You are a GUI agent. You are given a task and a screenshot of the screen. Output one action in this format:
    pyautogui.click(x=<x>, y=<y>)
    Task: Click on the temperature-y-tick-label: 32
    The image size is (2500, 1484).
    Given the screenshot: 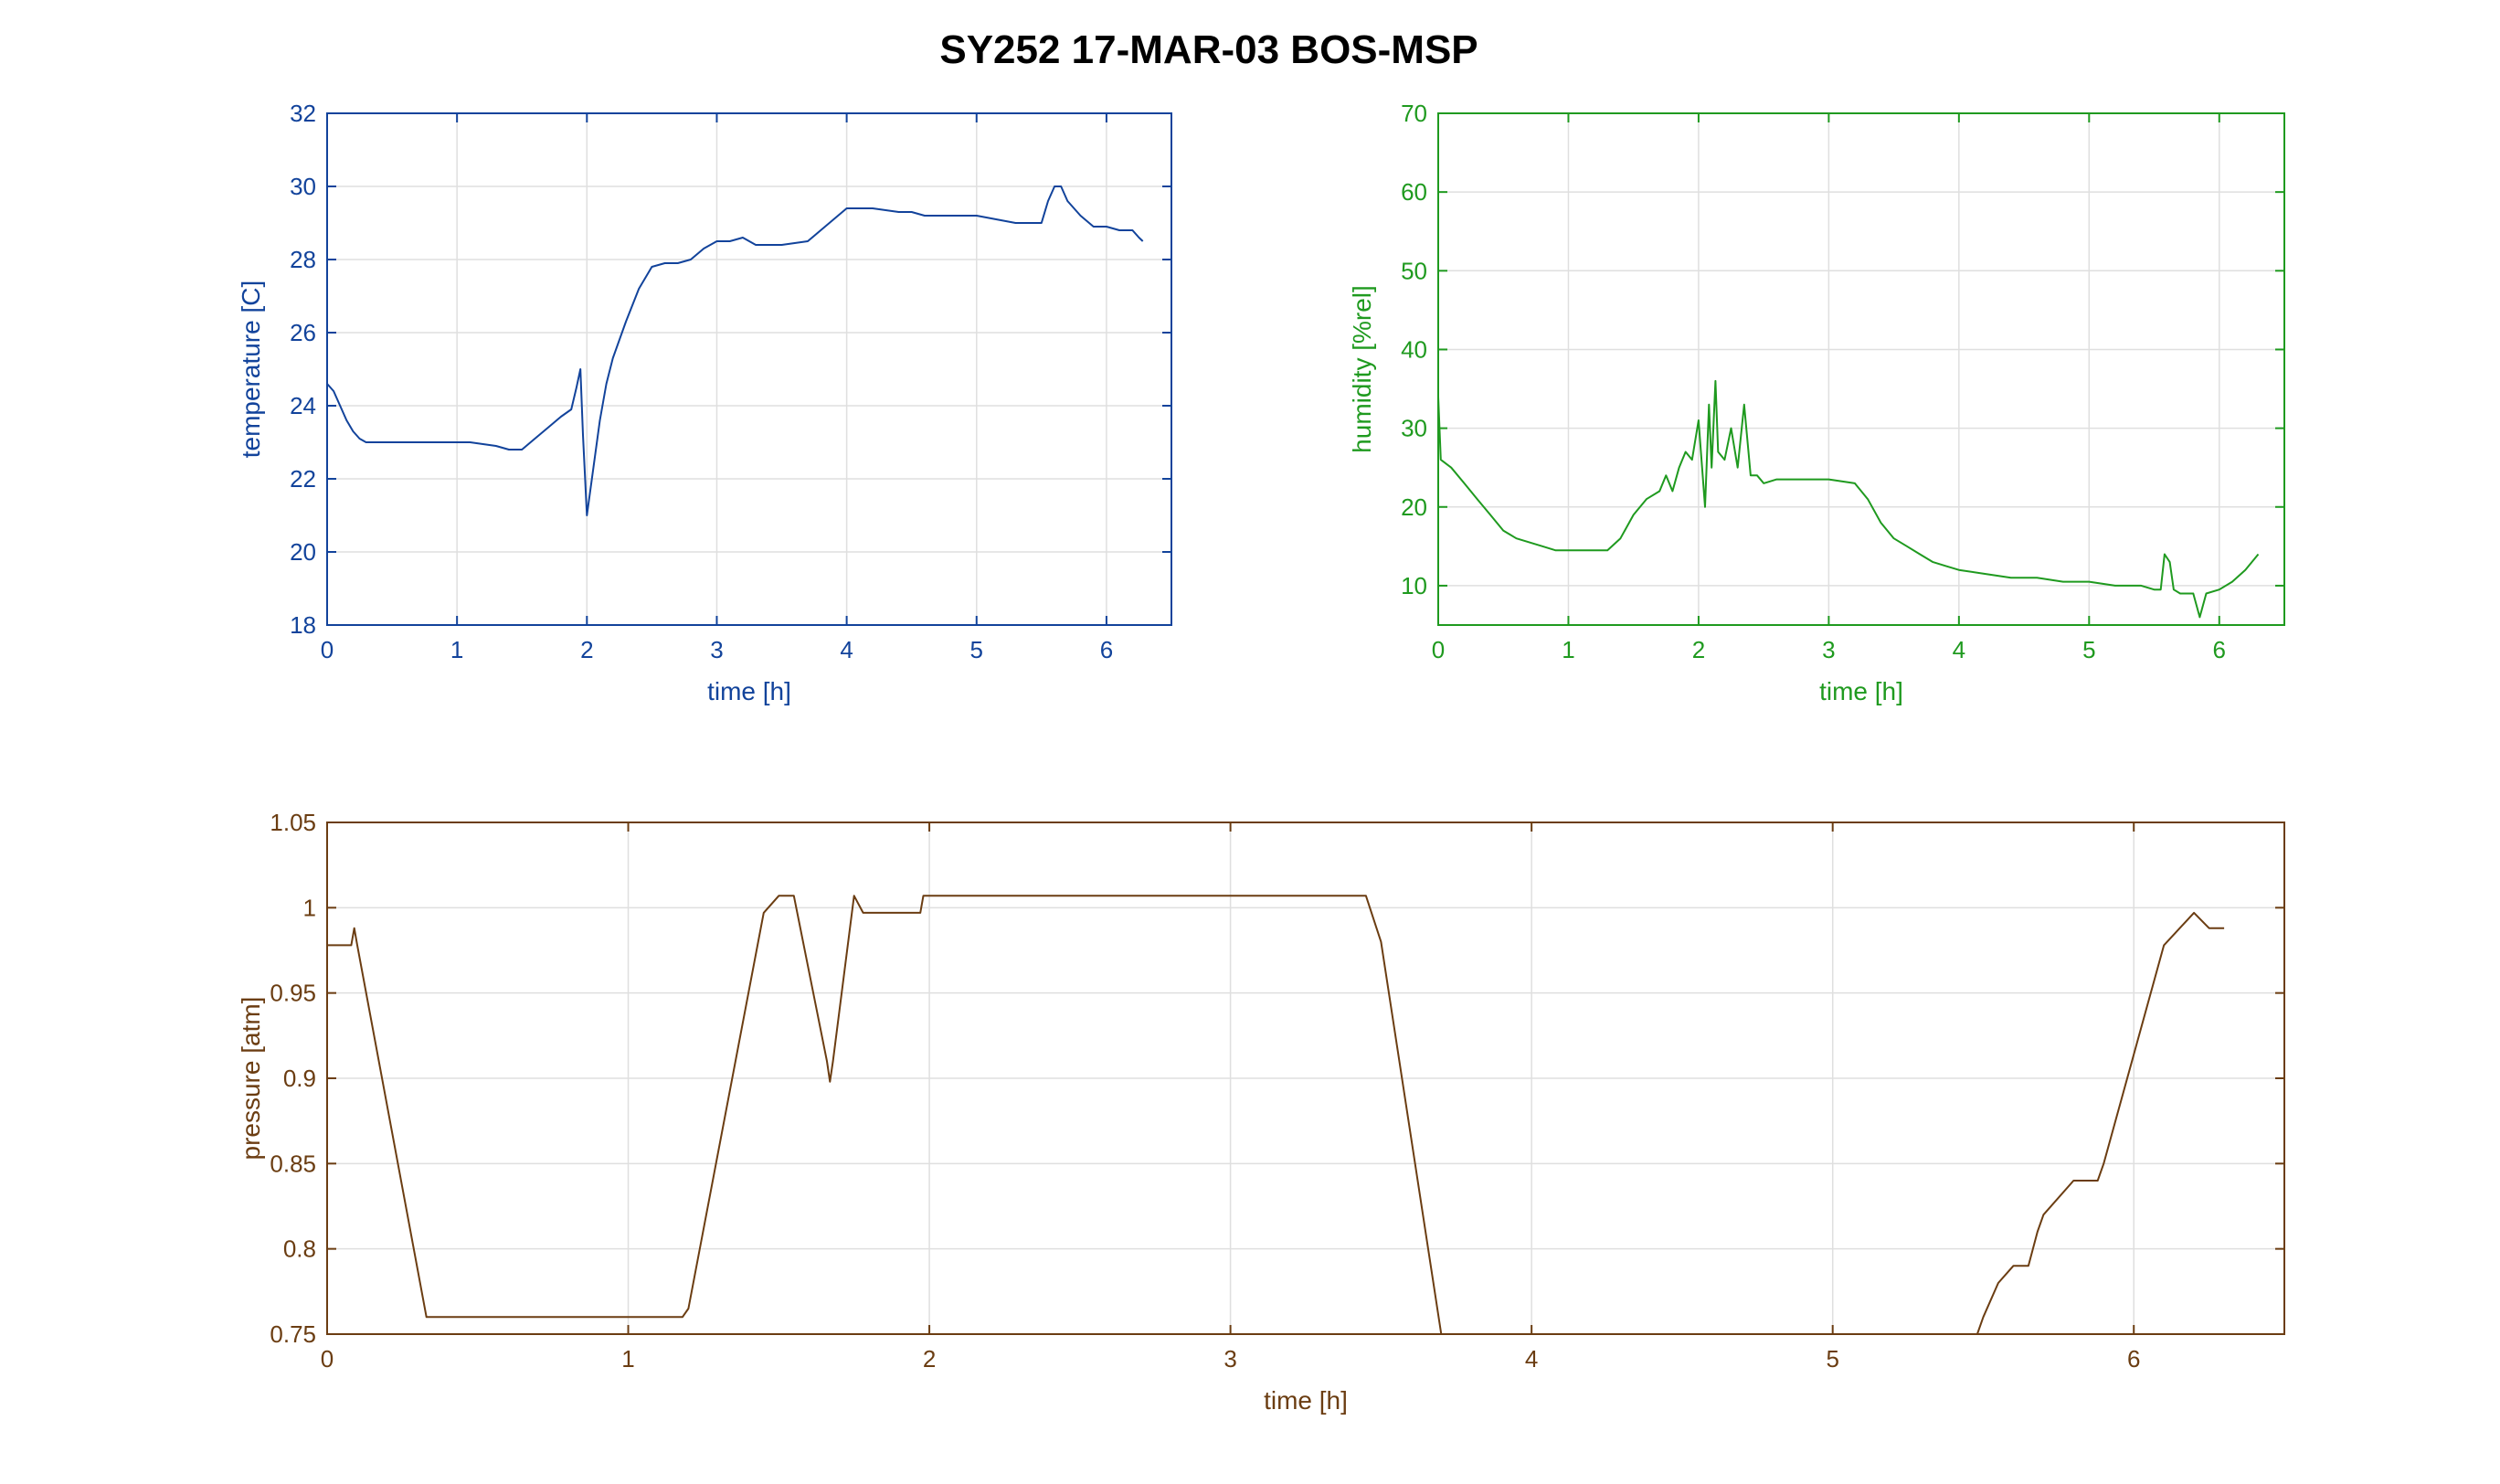 What is the action you would take?
    pyautogui.click(x=303, y=113)
    